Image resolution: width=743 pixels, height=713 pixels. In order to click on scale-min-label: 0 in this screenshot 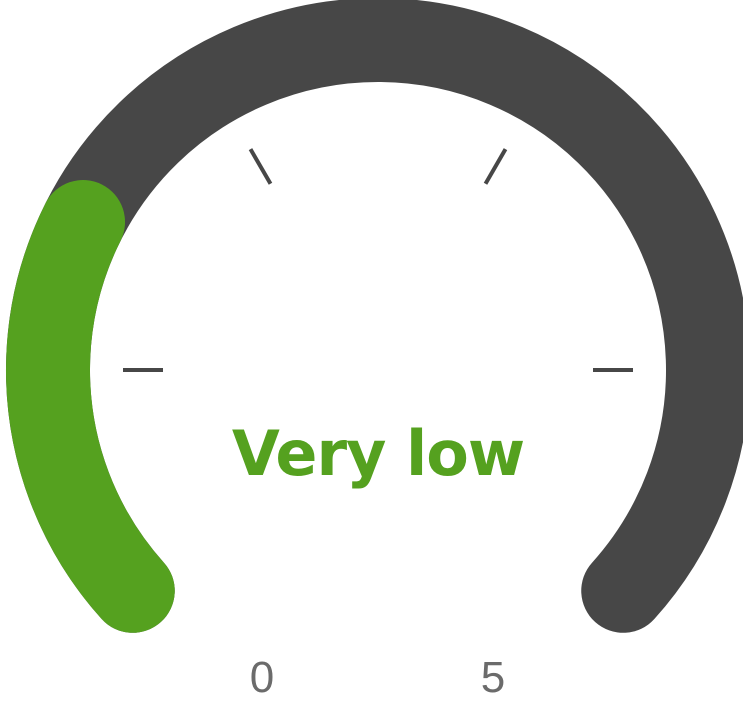, I will do `click(262, 677)`.